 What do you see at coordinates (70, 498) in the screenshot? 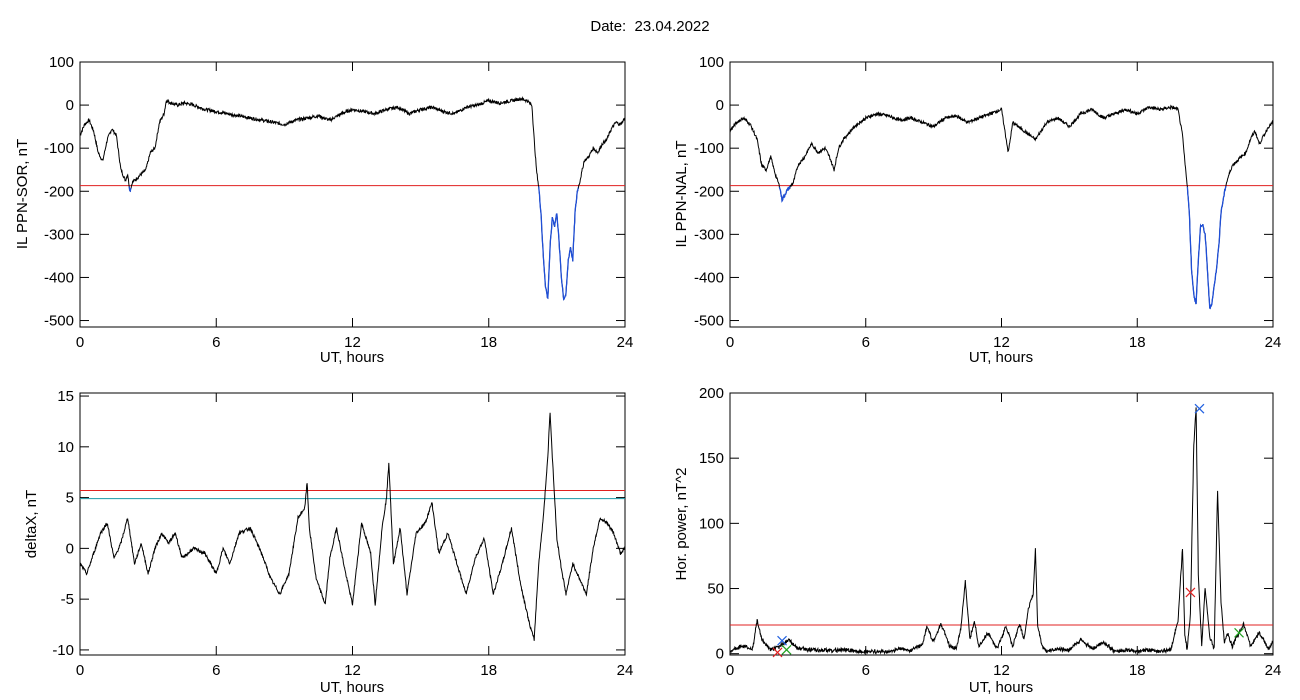
I see `y-tick-label: 5` at bounding box center [70, 498].